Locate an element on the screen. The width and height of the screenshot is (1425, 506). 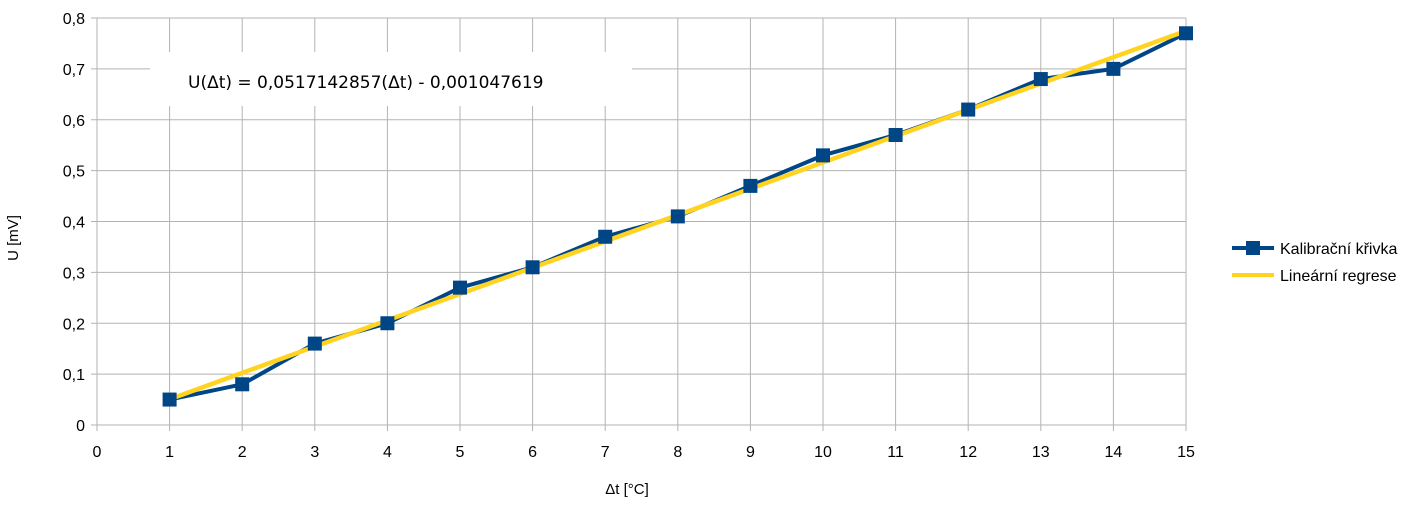
legend-item-kalibracni-krivka: Kalibrační křivka is located at coordinates (1314, 249).